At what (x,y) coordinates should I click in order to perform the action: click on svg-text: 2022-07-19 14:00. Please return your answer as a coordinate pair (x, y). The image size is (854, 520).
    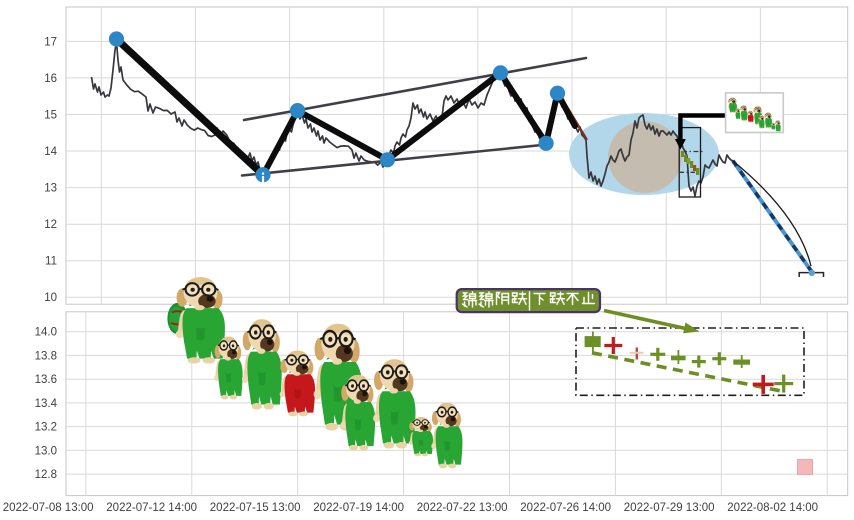
    Looking at the image, I should click on (358, 508).